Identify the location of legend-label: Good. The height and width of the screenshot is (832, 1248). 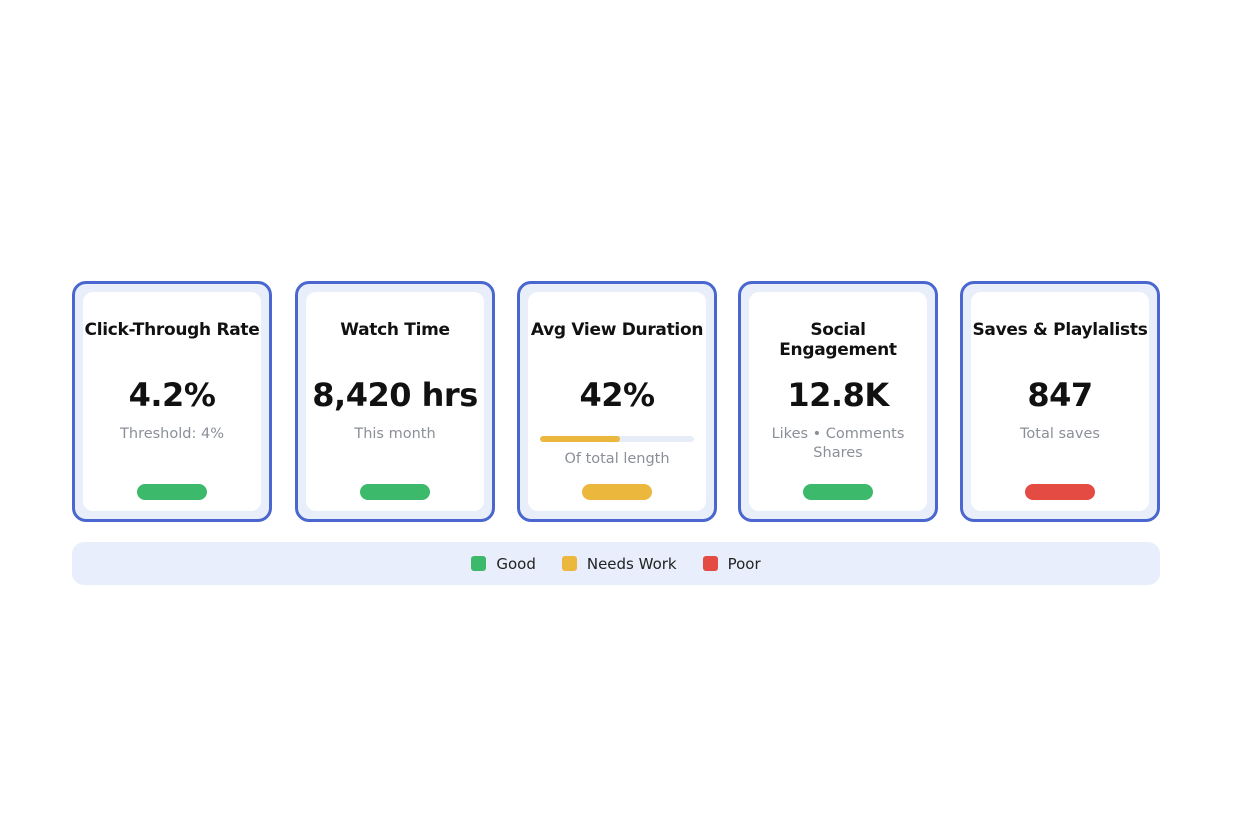
(516, 563).